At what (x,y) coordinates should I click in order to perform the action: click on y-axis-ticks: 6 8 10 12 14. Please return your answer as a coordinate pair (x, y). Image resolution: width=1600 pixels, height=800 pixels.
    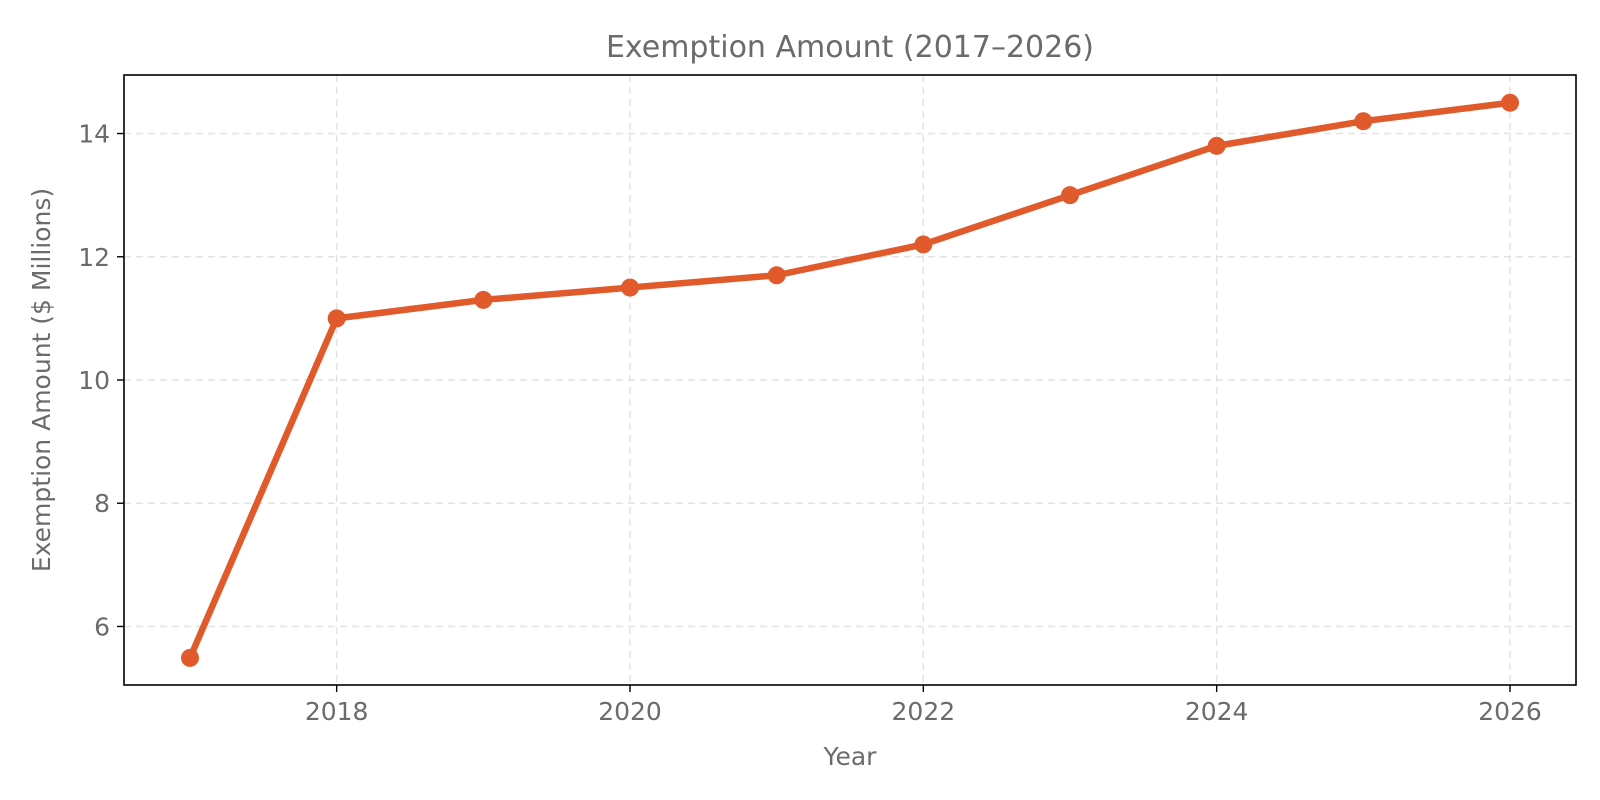
    Looking at the image, I should click on (101, 380).